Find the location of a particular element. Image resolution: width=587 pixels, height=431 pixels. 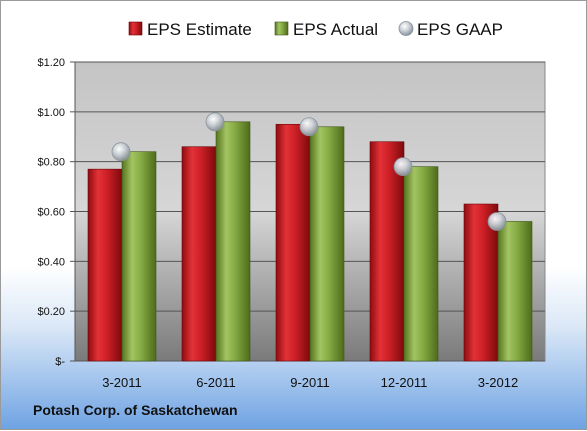

y-tick-label: $1.20 is located at coordinates (51, 63).